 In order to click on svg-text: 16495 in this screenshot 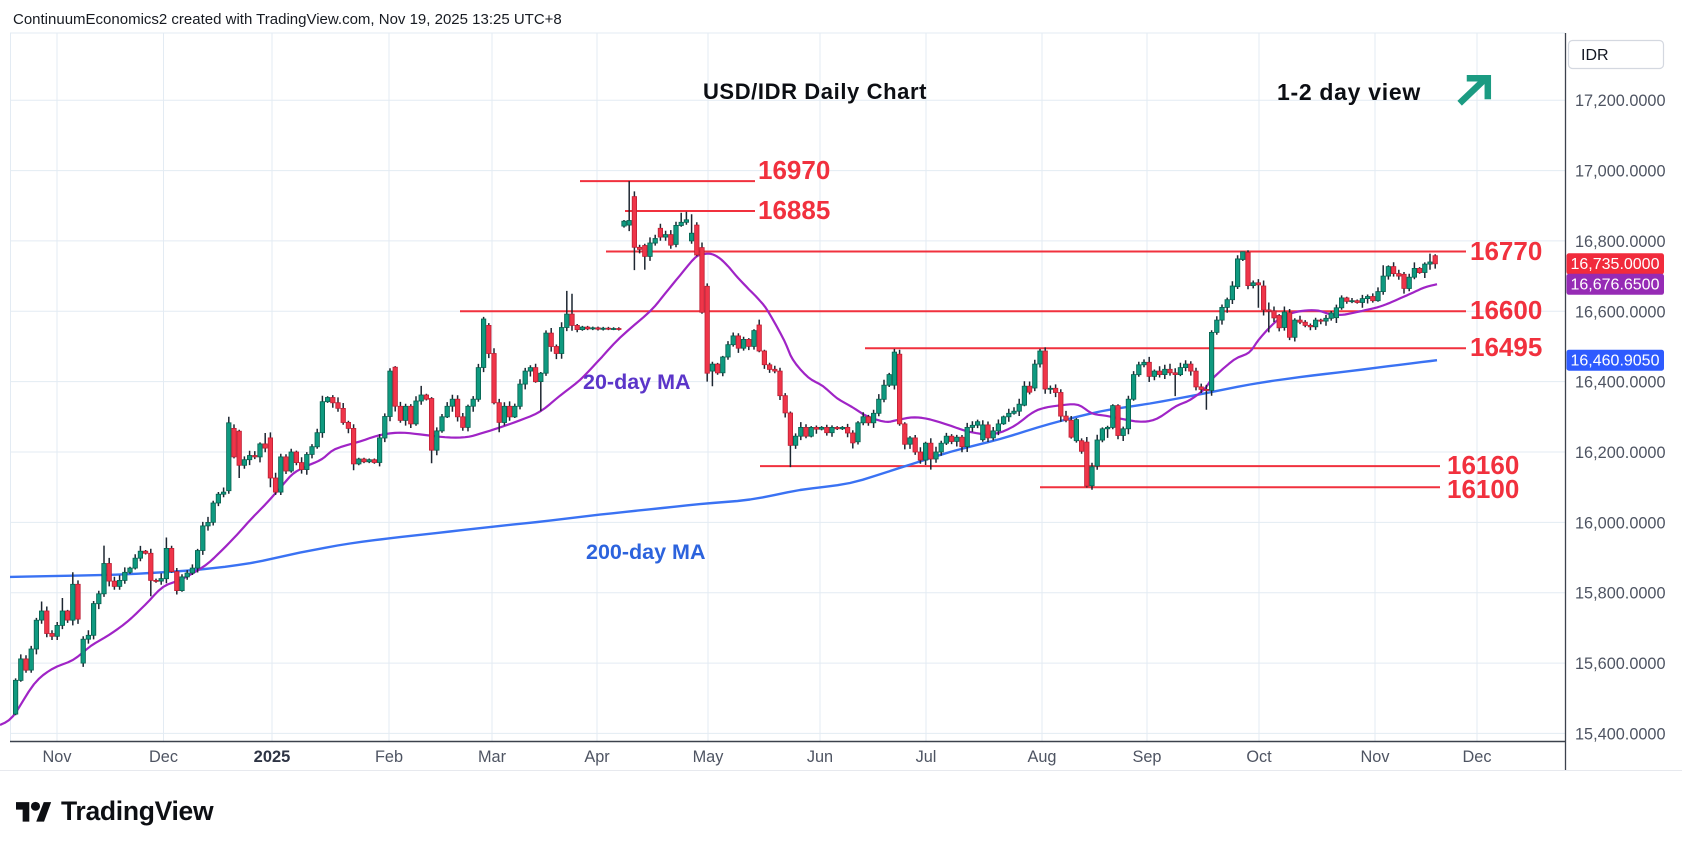, I will do `click(1506, 347)`.